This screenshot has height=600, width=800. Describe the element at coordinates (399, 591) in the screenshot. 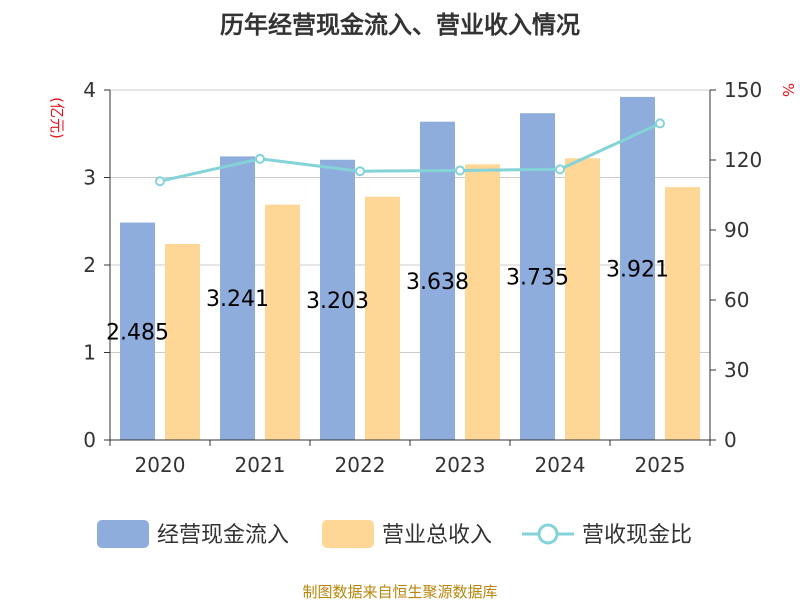

I see `data-source-note: 制图数据来自恒生聚源数据库` at that location.